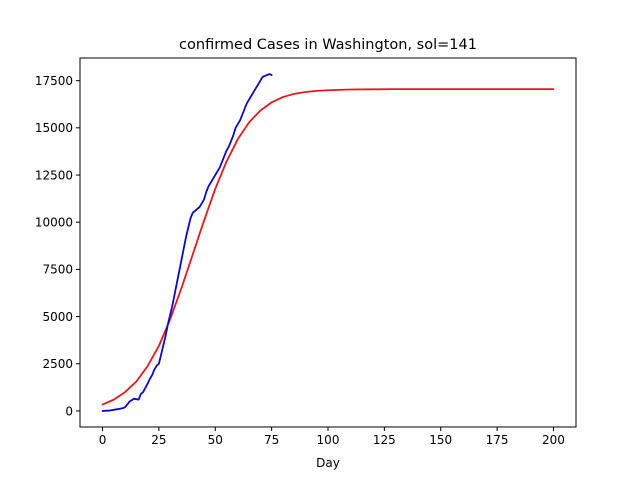 Image resolution: width=640 pixels, height=480 pixels. What do you see at coordinates (271, 440) in the screenshot?
I see `x-tick-label: 75` at bounding box center [271, 440].